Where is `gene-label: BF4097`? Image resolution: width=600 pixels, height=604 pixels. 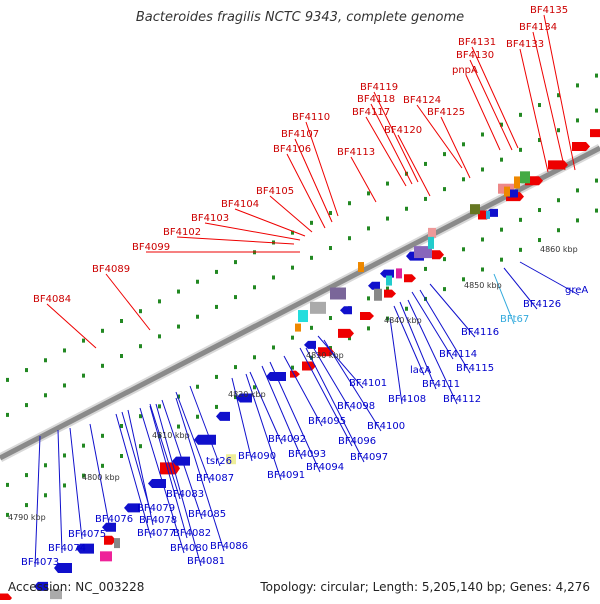 gene-label: BF4097 is located at coordinates (369, 457).